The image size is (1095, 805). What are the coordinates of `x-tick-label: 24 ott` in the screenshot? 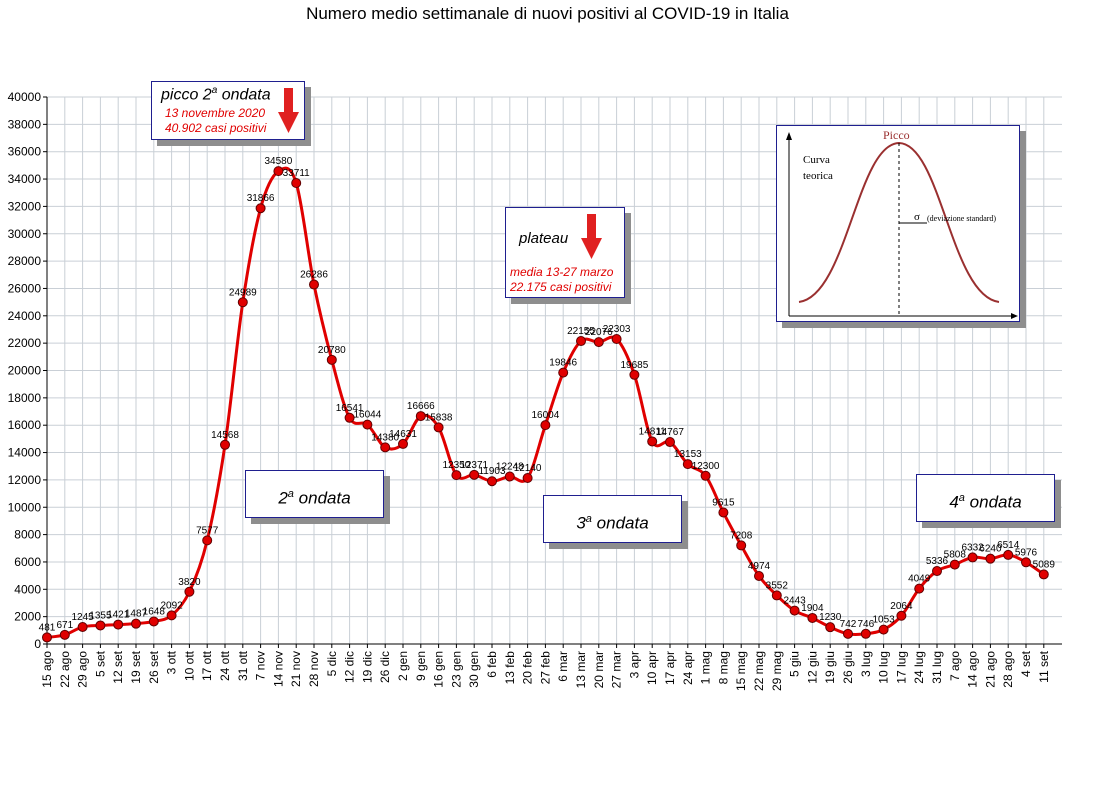 It's located at (225, 665).